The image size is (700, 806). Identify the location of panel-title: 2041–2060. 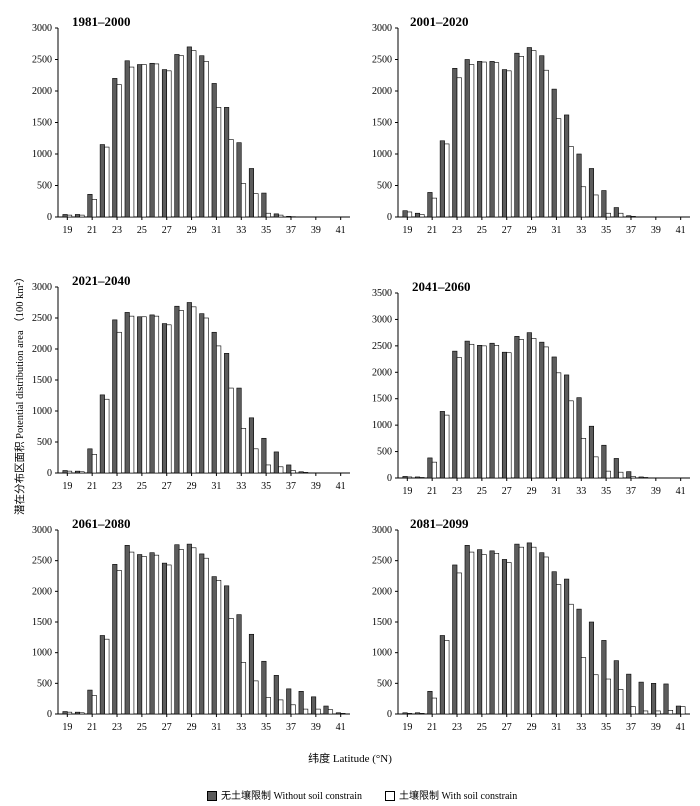
(441, 286).